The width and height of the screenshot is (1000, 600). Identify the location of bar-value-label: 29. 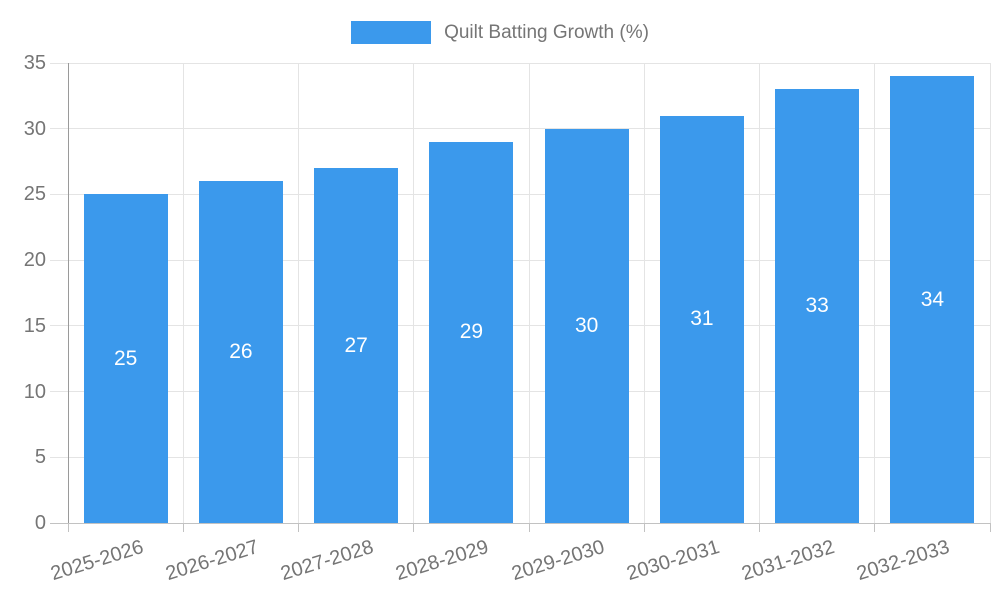
(471, 332).